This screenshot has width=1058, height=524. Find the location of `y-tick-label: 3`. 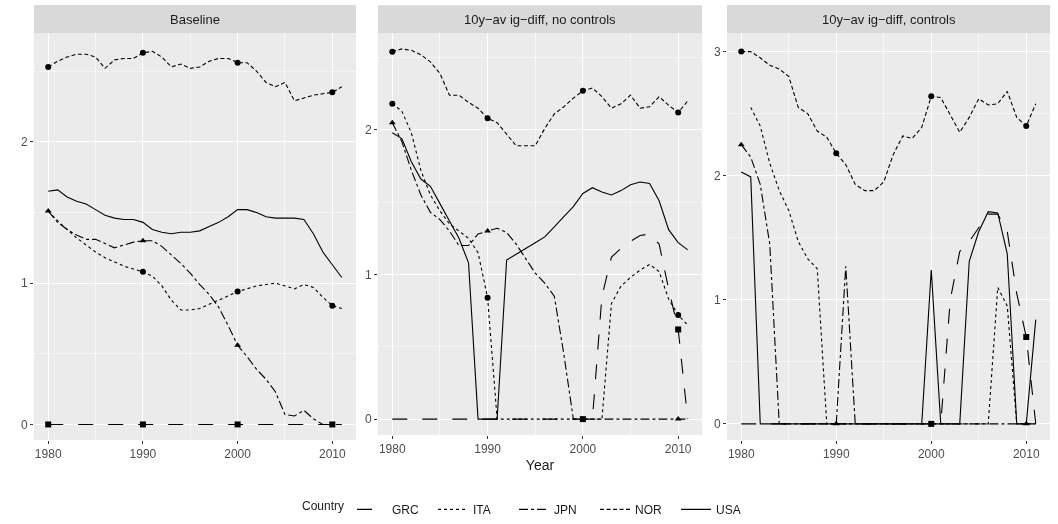

y-tick-label: 3 is located at coordinates (717, 51).